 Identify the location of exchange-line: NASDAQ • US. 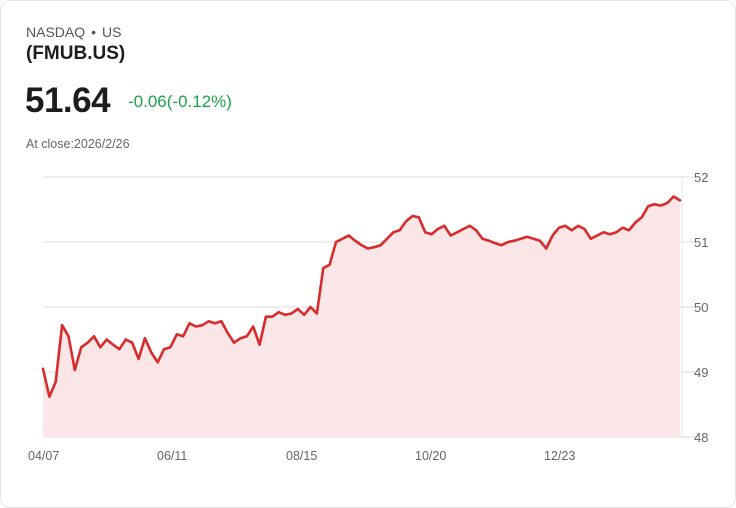
(73, 32).